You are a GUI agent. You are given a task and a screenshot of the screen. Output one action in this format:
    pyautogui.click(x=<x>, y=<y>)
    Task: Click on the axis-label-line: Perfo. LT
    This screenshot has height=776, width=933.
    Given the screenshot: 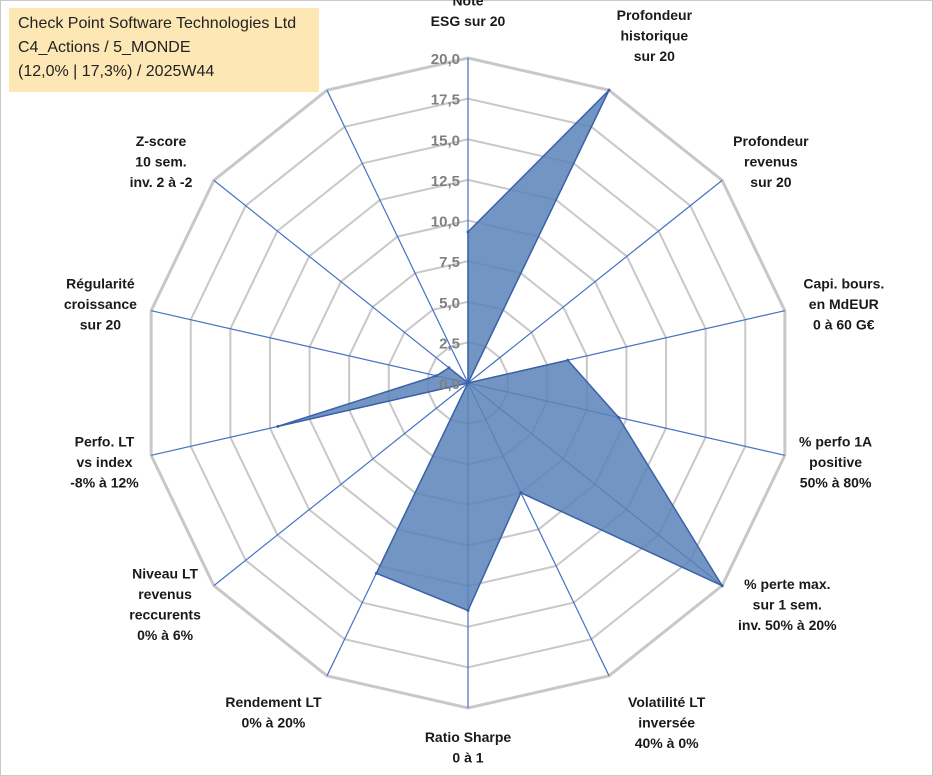 What is the action you would take?
    pyautogui.click(x=105, y=441)
    